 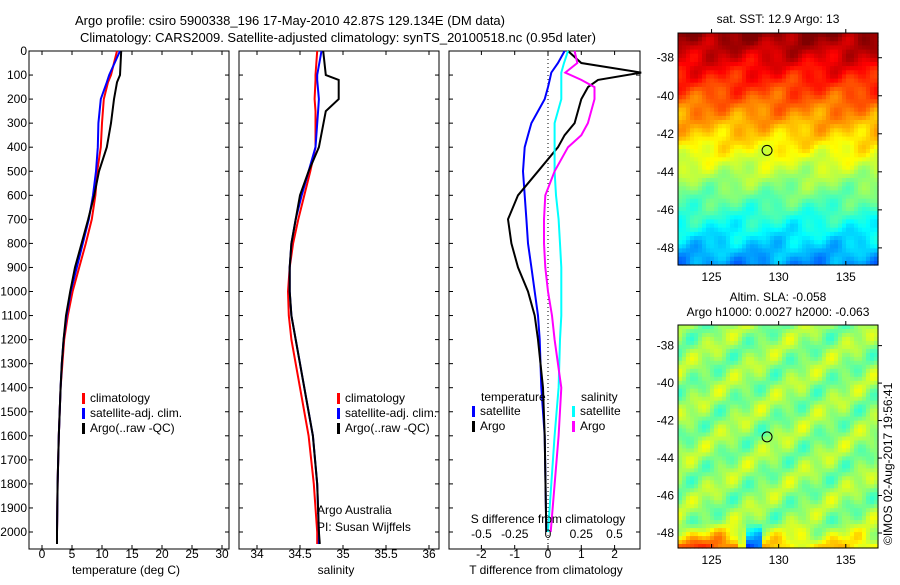 I want to click on depth-tick-label: 300, so click(x=17, y=123).